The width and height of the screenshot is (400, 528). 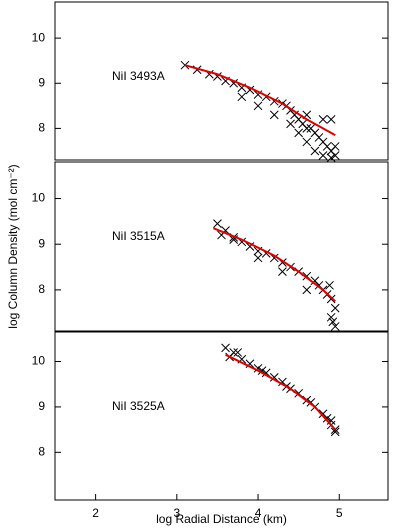 What do you see at coordinates (258, 513) in the screenshot?
I see `x-tick-label: 4` at bounding box center [258, 513].